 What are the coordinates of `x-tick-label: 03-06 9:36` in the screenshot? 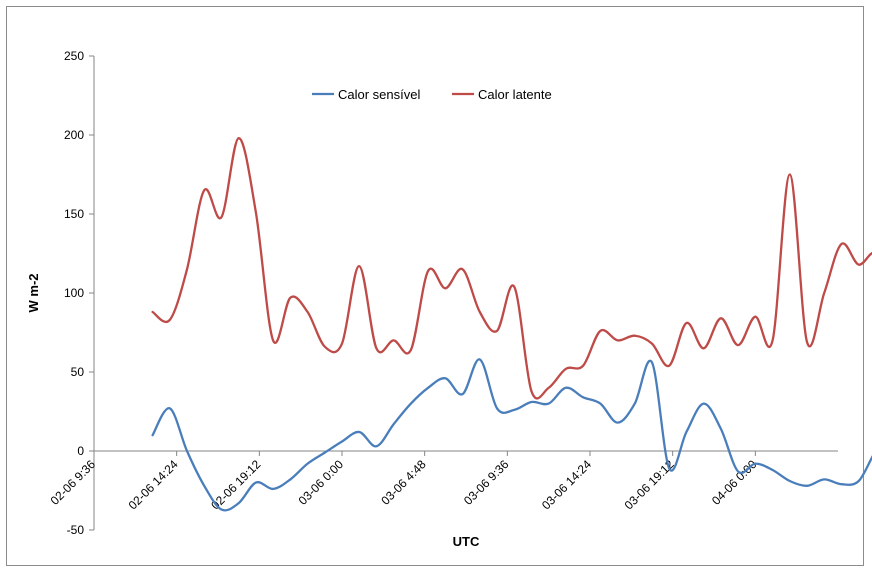 It's located at (486, 482).